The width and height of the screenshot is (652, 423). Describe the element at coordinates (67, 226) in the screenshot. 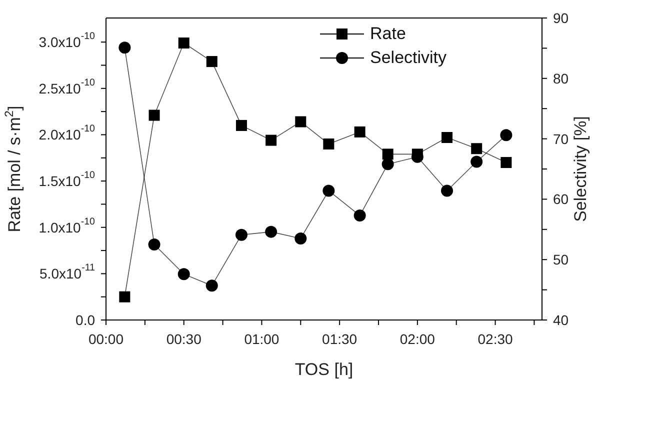

I see `y-tick-label: 1.0x10$^{-10}$` at that location.